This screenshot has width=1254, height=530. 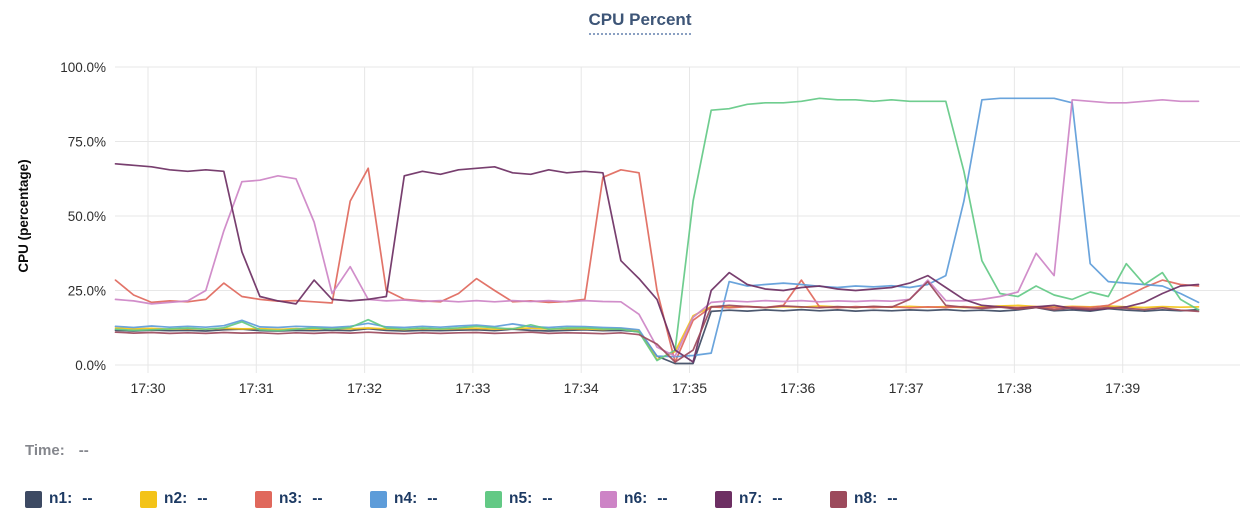 I want to click on legend-item-n7: n7: --, so click(x=772, y=499).